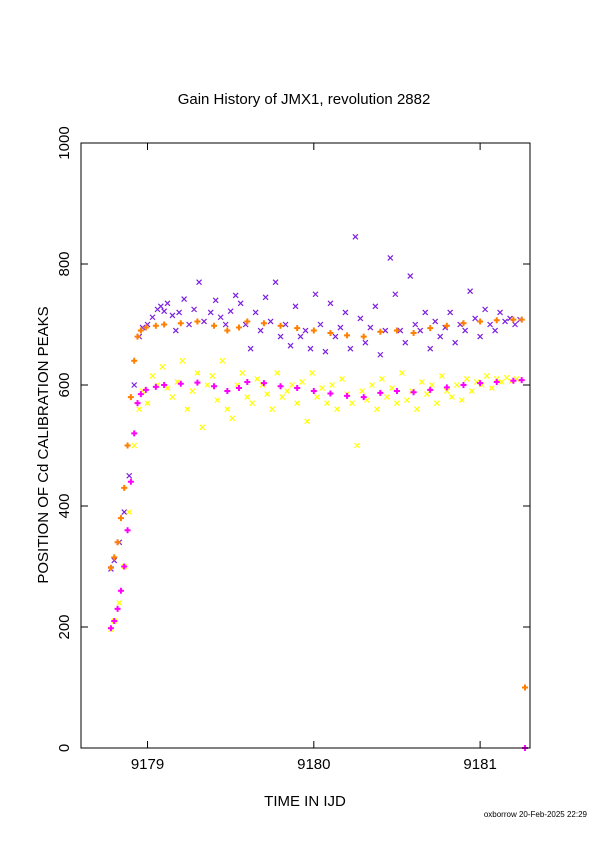 The height and width of the screenshot is (842, 595). Describe the element at coordinates (304, 99) in the screenshot. I see `chart-title: Gain History of JMX1, revolution 2882` at that location.